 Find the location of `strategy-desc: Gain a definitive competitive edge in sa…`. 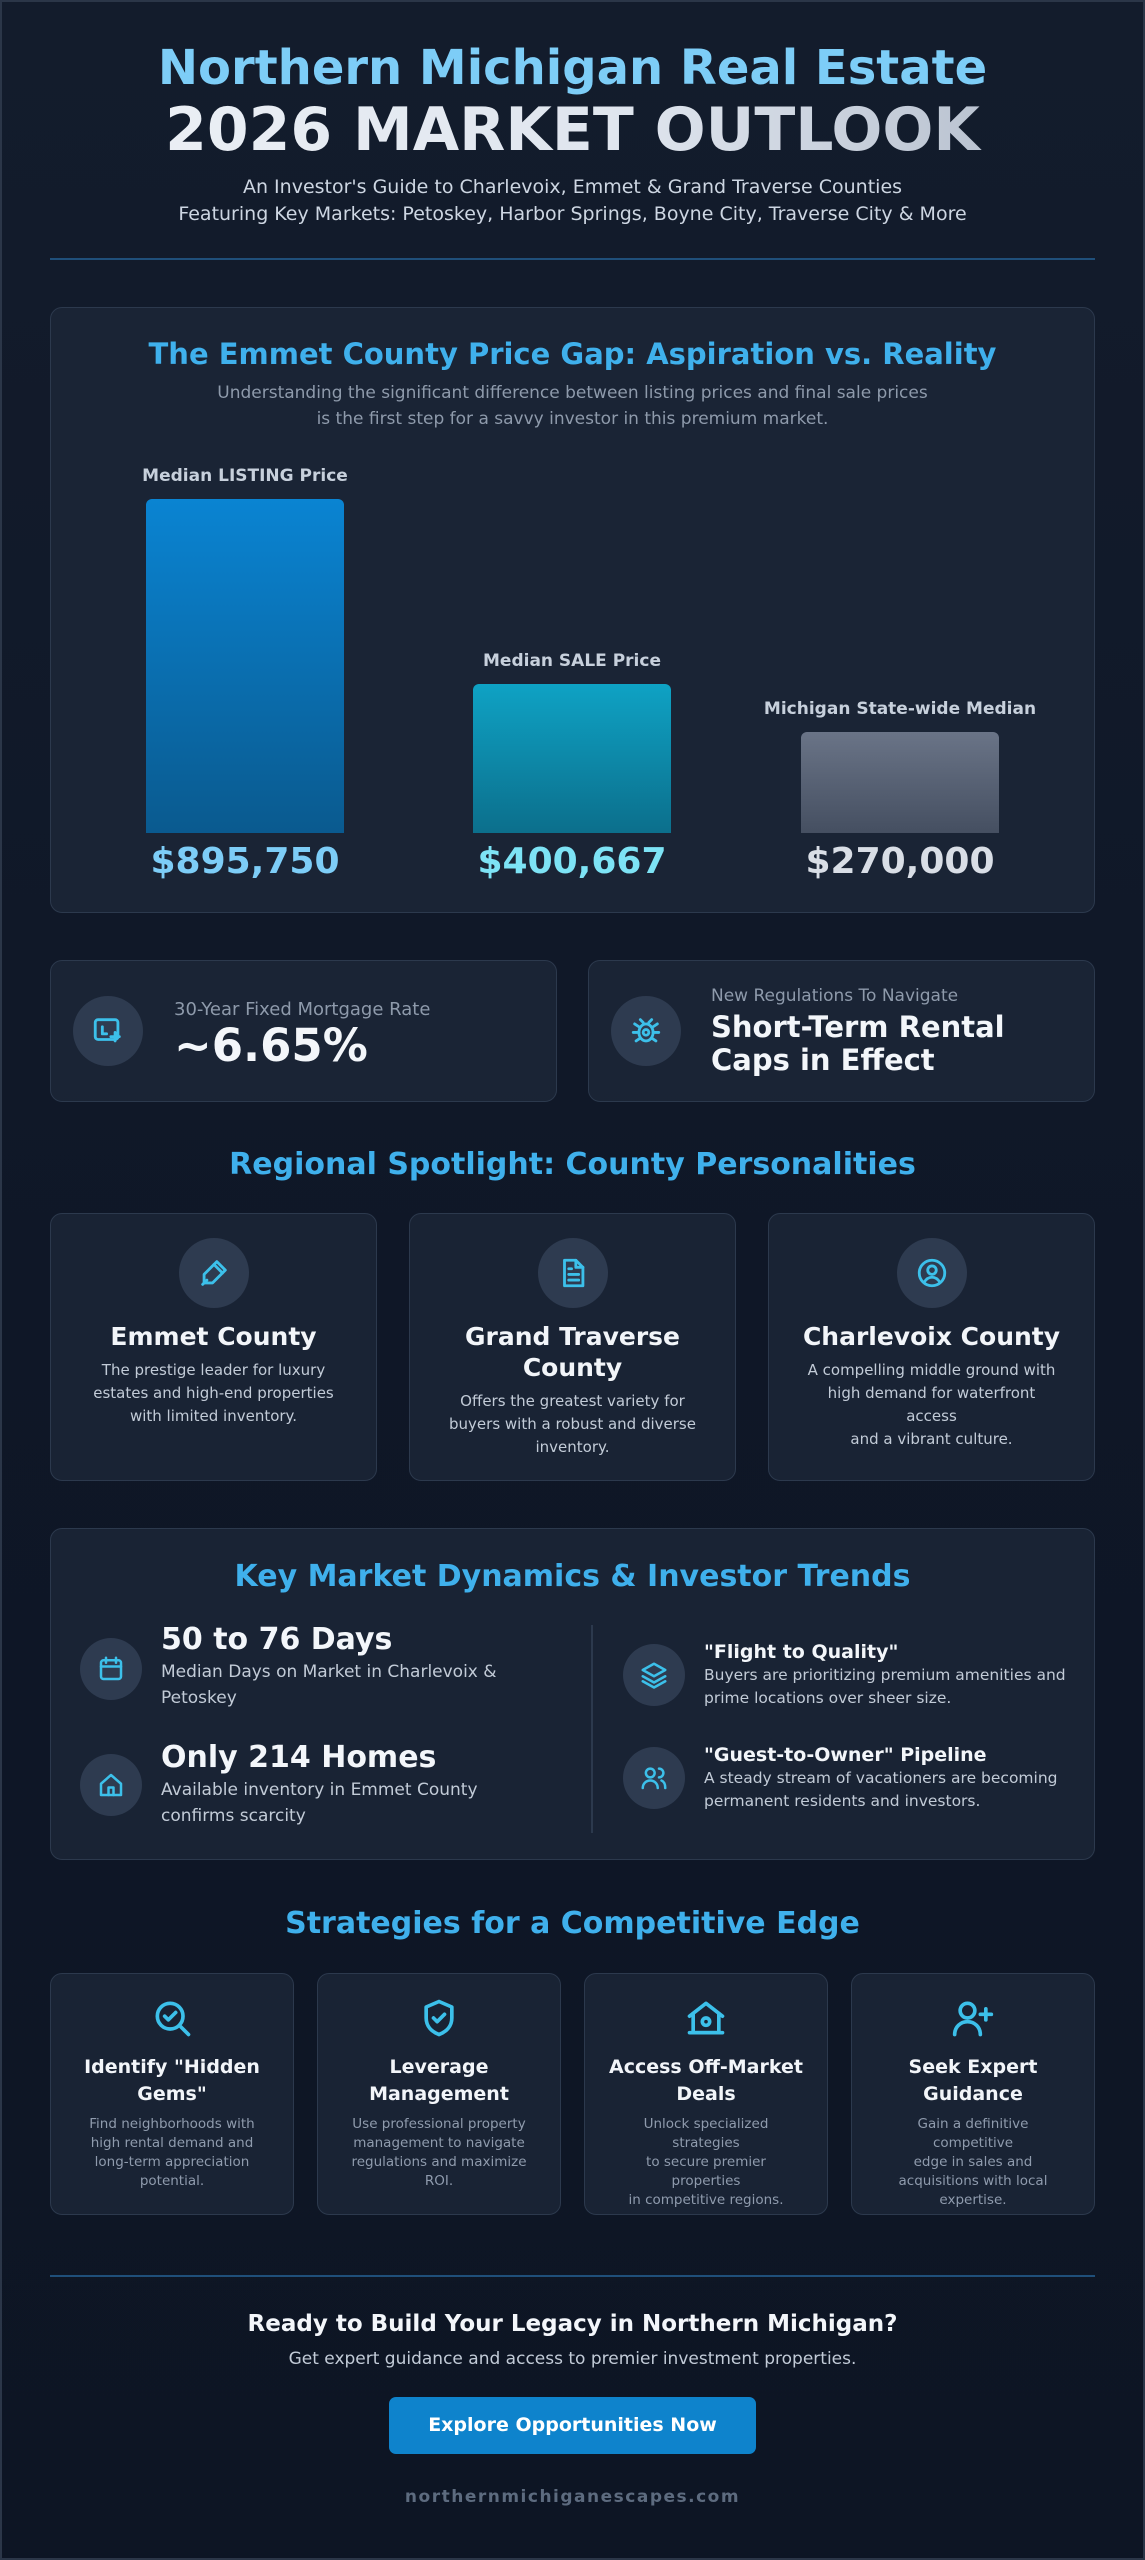

strategy-desc: Gain a definitive competitive edge in sa… is located at coordinates (973, 2162).